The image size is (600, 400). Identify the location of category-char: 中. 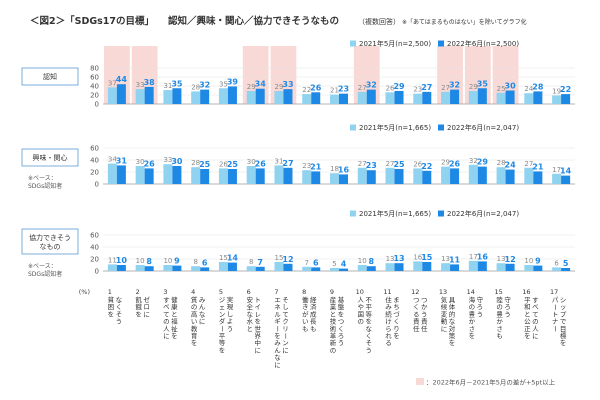
(257, 342).